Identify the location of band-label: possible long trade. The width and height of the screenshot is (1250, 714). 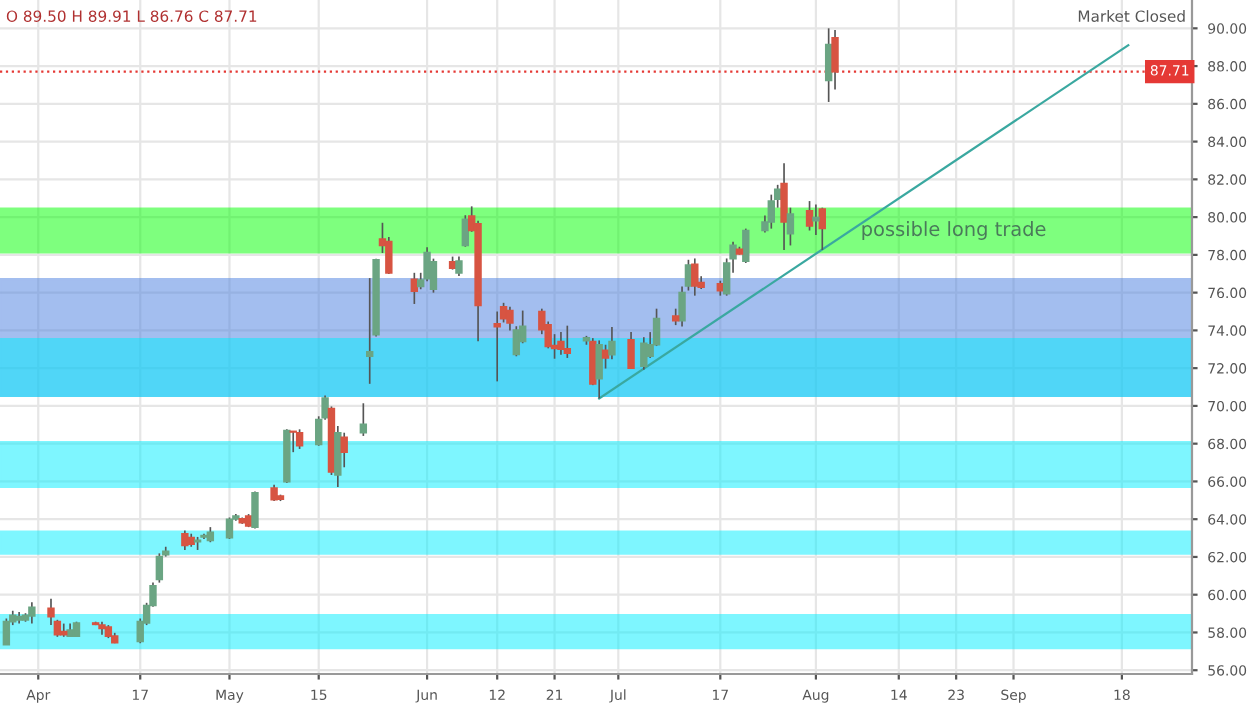
(954, 230).